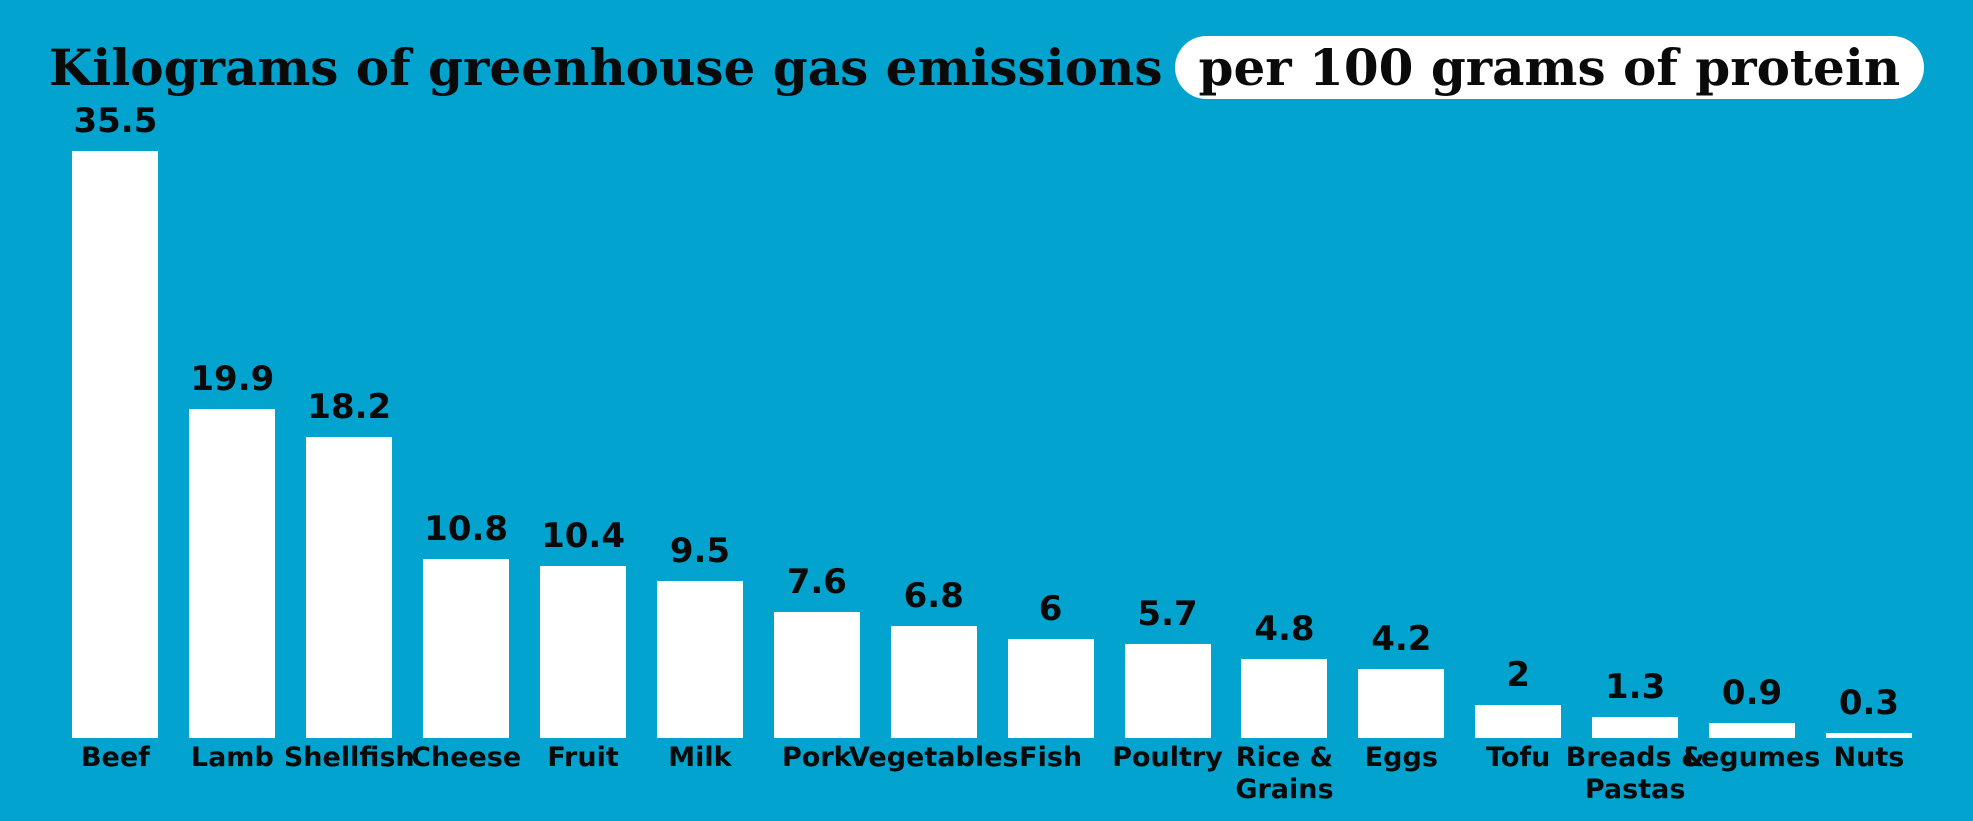  What do you see at coordinates (1635, 686) in the screenshot?
I see `bar-value-label: 1.3` at bounding box center [1635, 686].